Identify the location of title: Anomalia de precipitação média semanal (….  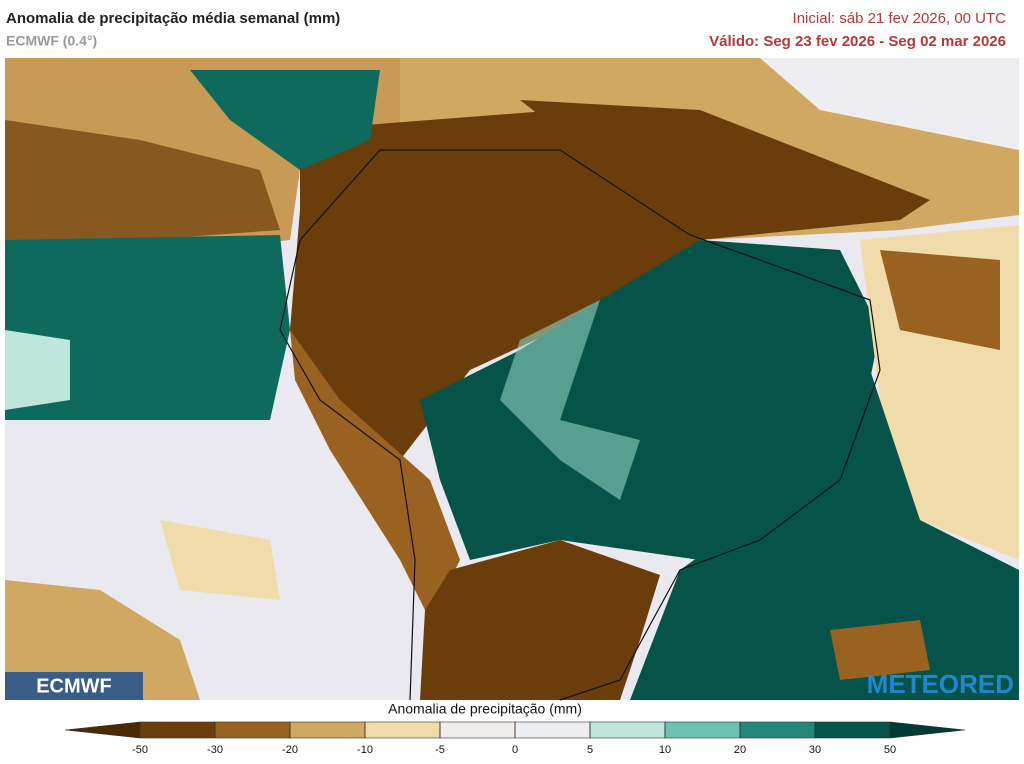
(173, 18).